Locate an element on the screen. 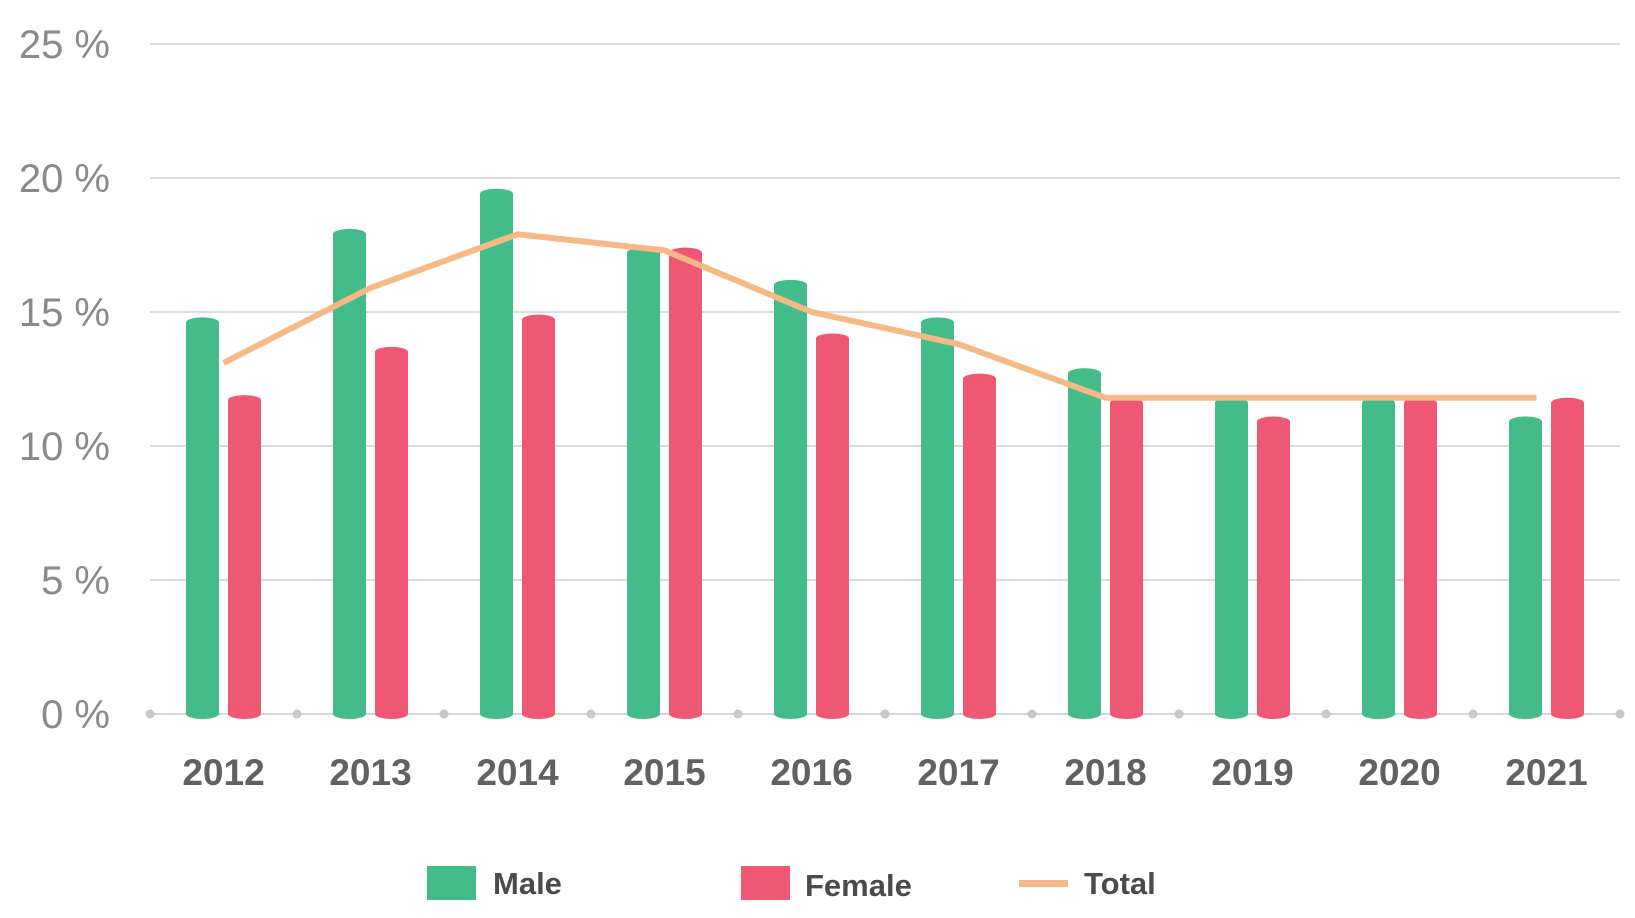 This screenshot has width=1635, height=918. bar-male-2018 is located at coordinates (1084, 543).